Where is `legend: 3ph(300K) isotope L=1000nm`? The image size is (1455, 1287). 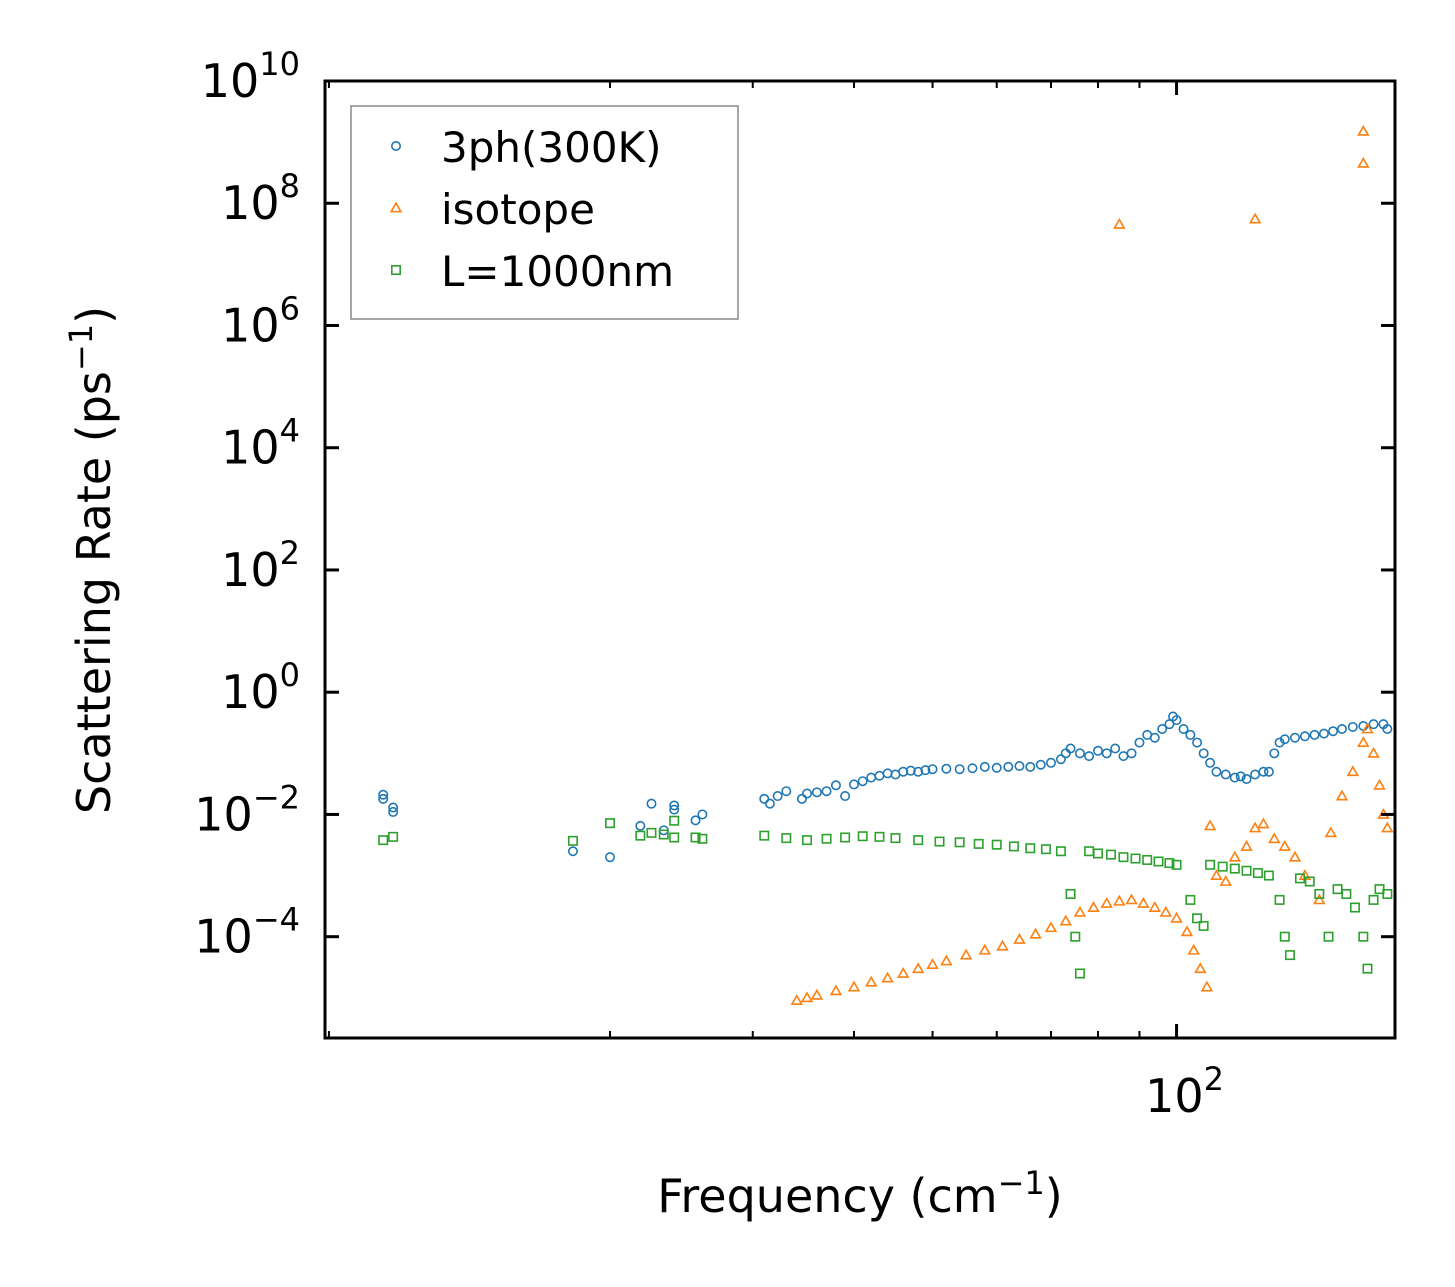
legend: 3ph(300K) isotope L=1000nm is located at coordinates (544, 212).